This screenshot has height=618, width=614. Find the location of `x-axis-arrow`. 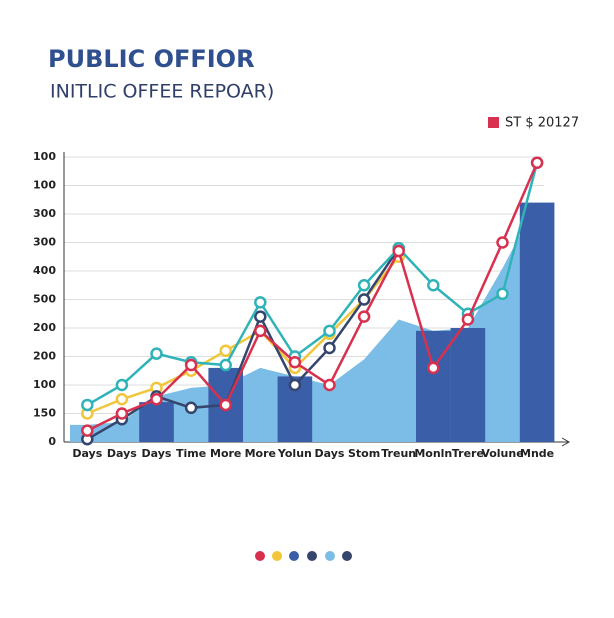

x-axis-arrow is located at coordinates (566, 442).